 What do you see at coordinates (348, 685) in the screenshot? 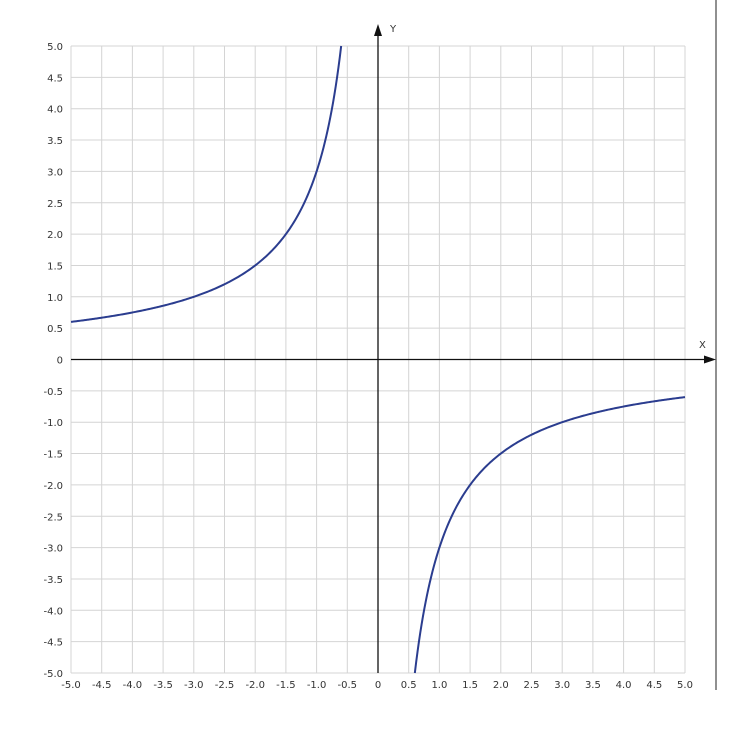
I see `x-tick-label: -0.5` at bounding box center [348, 685].